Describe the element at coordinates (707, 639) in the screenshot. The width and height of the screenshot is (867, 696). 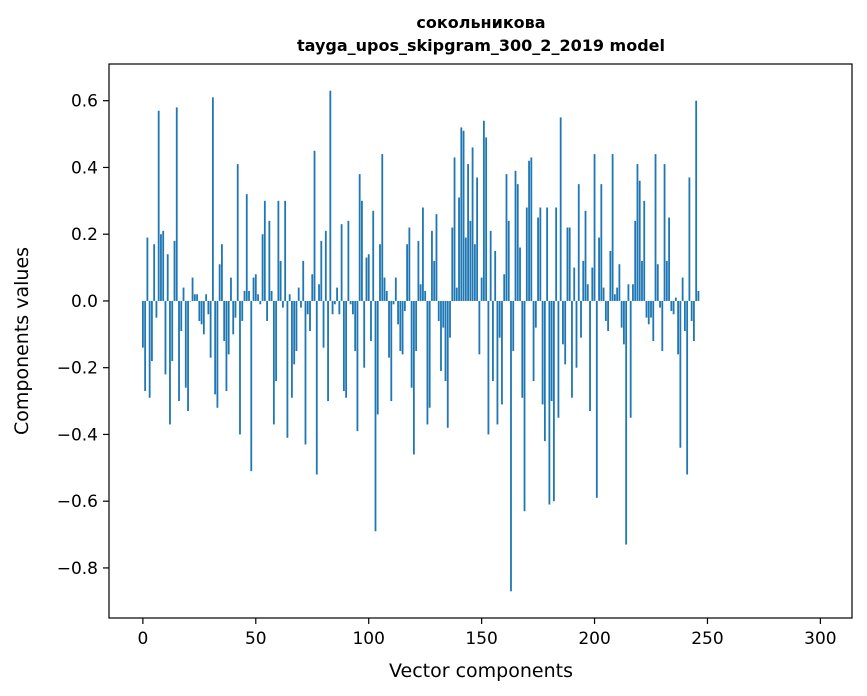
I see `x-tick-label: 250` at that location.